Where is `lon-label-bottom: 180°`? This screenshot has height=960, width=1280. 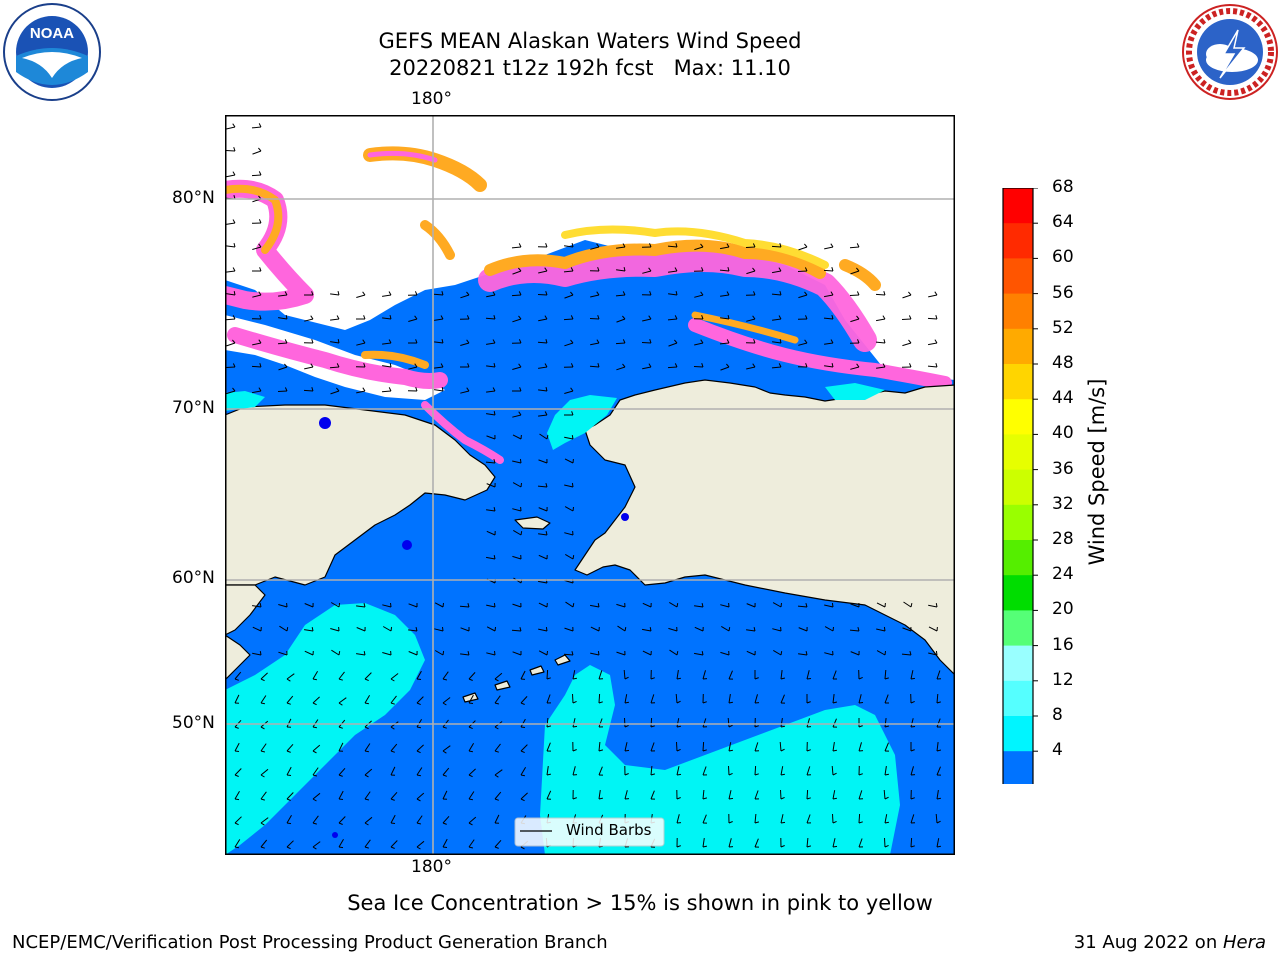
lon-label-bottom: 180° is located at coordinates (431, 867).